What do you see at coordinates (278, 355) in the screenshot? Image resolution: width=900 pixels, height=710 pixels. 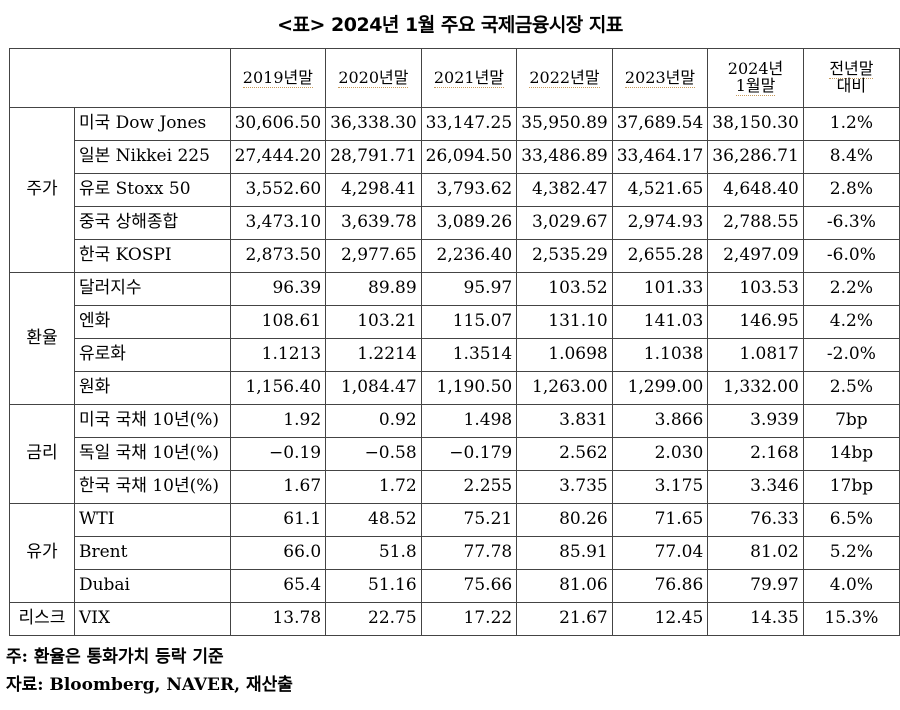 I see `cell-2019: 1.1213` at bounding box center [278, 355].